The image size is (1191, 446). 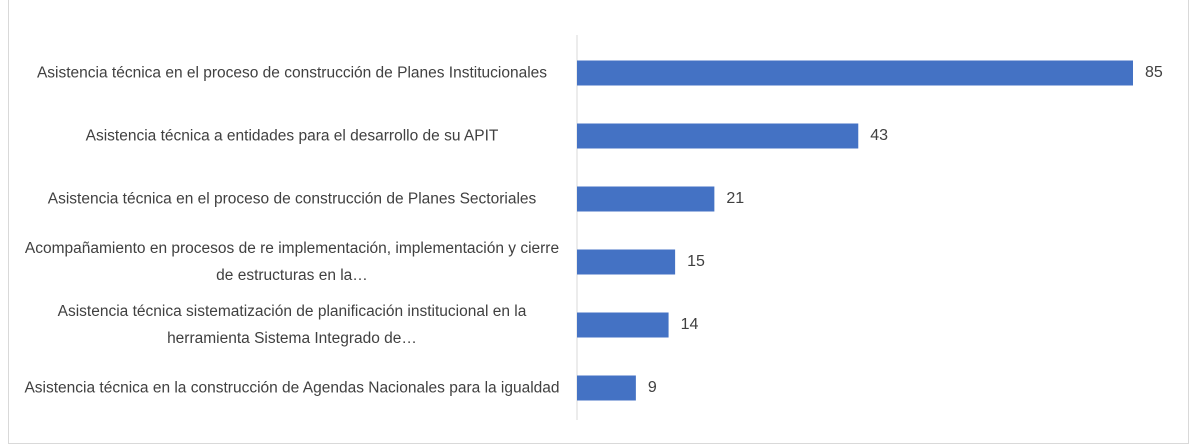 I want to click on value-label: 85, so click(x=1154, y=72).